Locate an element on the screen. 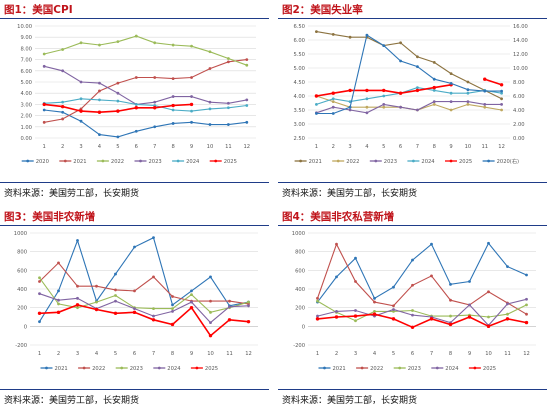  y-tick-label: 4.50 is located at coordinates (299, 83).